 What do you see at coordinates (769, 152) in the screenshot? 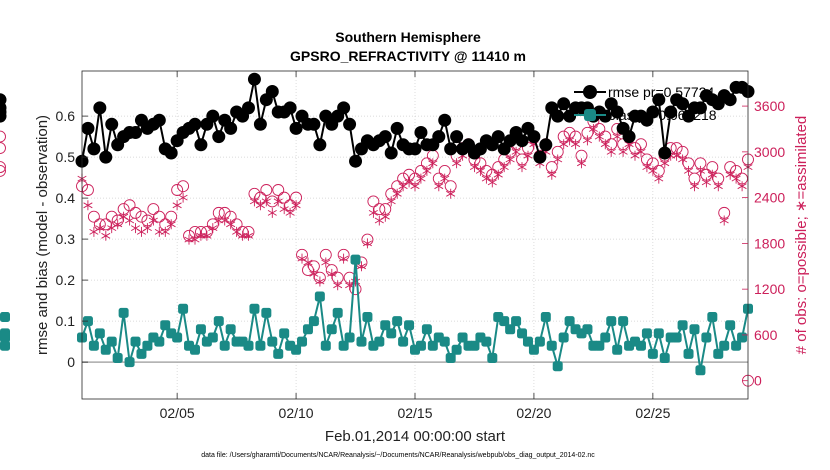
I see `y-right-tick-label: 3000` at bounding box center [769, 152].